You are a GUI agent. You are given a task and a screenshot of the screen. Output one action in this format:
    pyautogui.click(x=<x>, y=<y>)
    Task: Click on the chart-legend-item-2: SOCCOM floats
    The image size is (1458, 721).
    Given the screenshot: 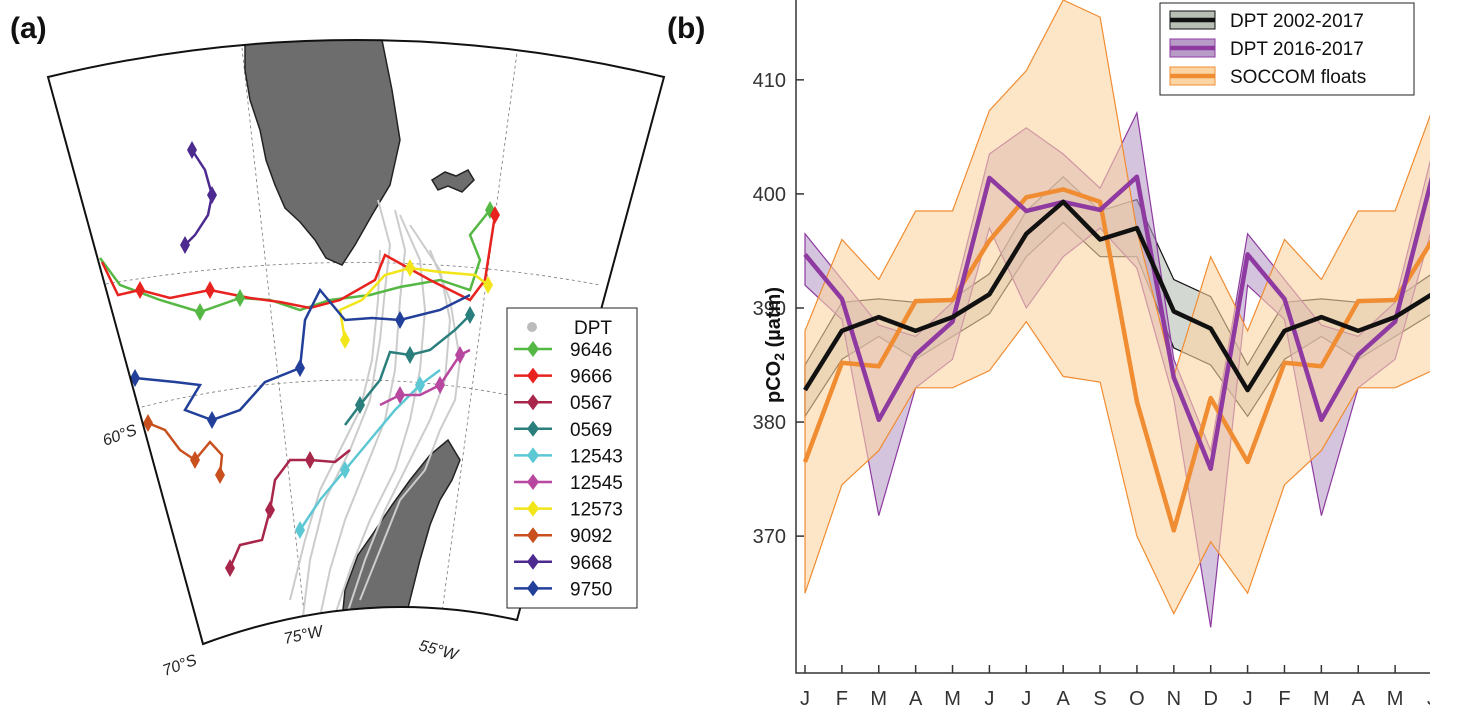 What is the action you would take?
    pyautogui.click(x=1267, y=77)
    